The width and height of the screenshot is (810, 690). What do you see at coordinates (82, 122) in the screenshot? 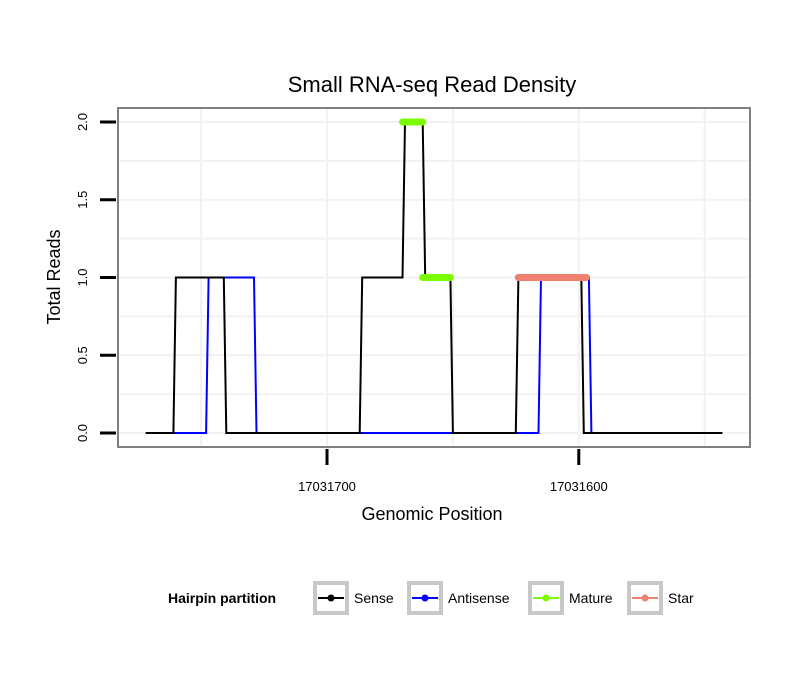
I see `y-tick-label: 2.0` at bounding box center [82, 122].